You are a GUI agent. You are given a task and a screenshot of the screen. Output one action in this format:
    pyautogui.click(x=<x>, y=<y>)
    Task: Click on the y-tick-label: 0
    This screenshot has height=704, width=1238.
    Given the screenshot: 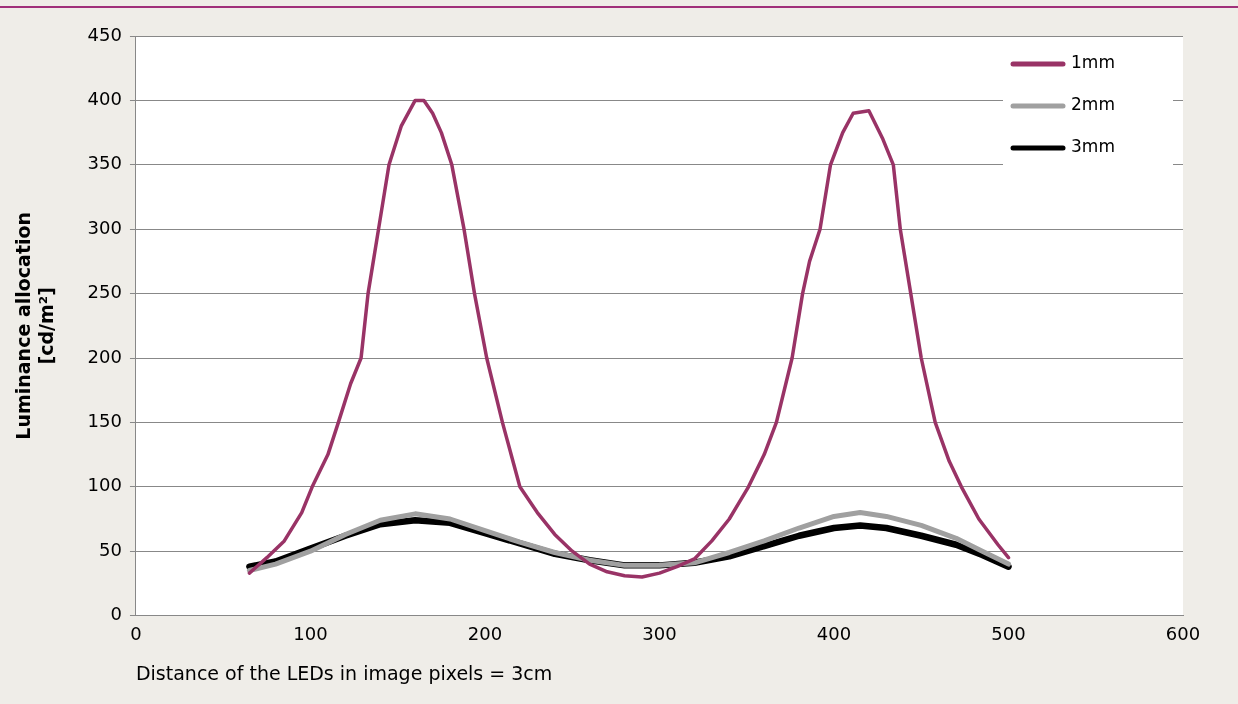 What is the action you would take?
    pyautogui.click(x=116, y=614)
    